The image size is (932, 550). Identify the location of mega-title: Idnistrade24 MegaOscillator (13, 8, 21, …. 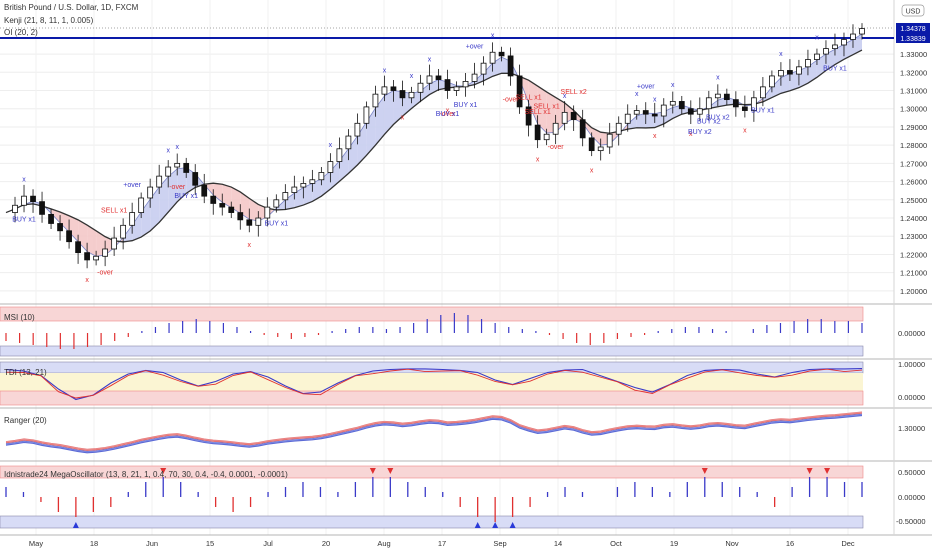
(146, 474).